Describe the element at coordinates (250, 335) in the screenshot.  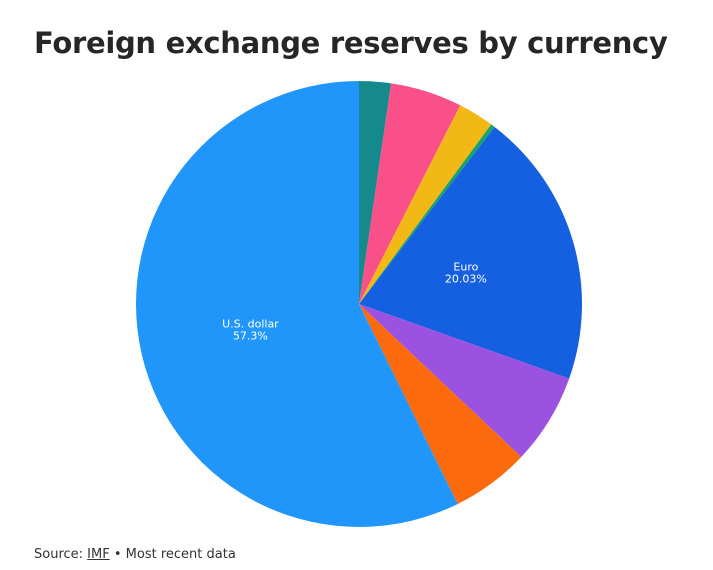
I see `slice-value-u-s-dollar: 57.3%` at that location.